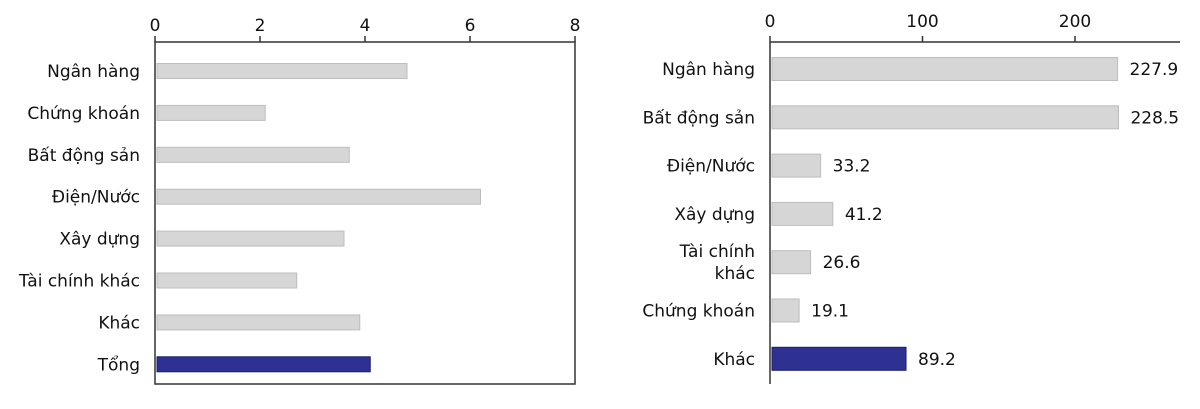 Image resolution: width=1200 pixels, height=409 pixels. I want to click on x-tick-label: 8, so click(575, 26).